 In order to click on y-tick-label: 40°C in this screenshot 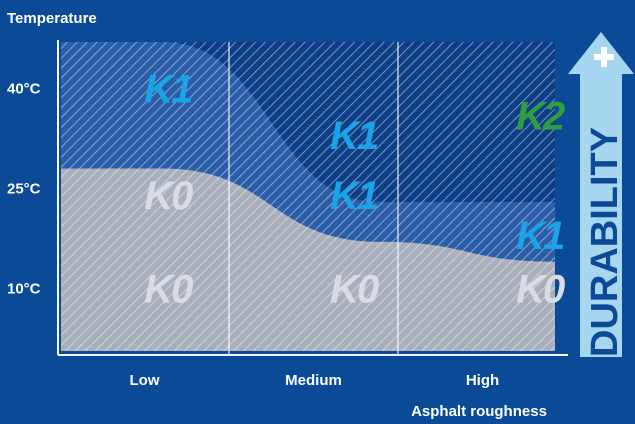, I will do `click(24, 89)`.